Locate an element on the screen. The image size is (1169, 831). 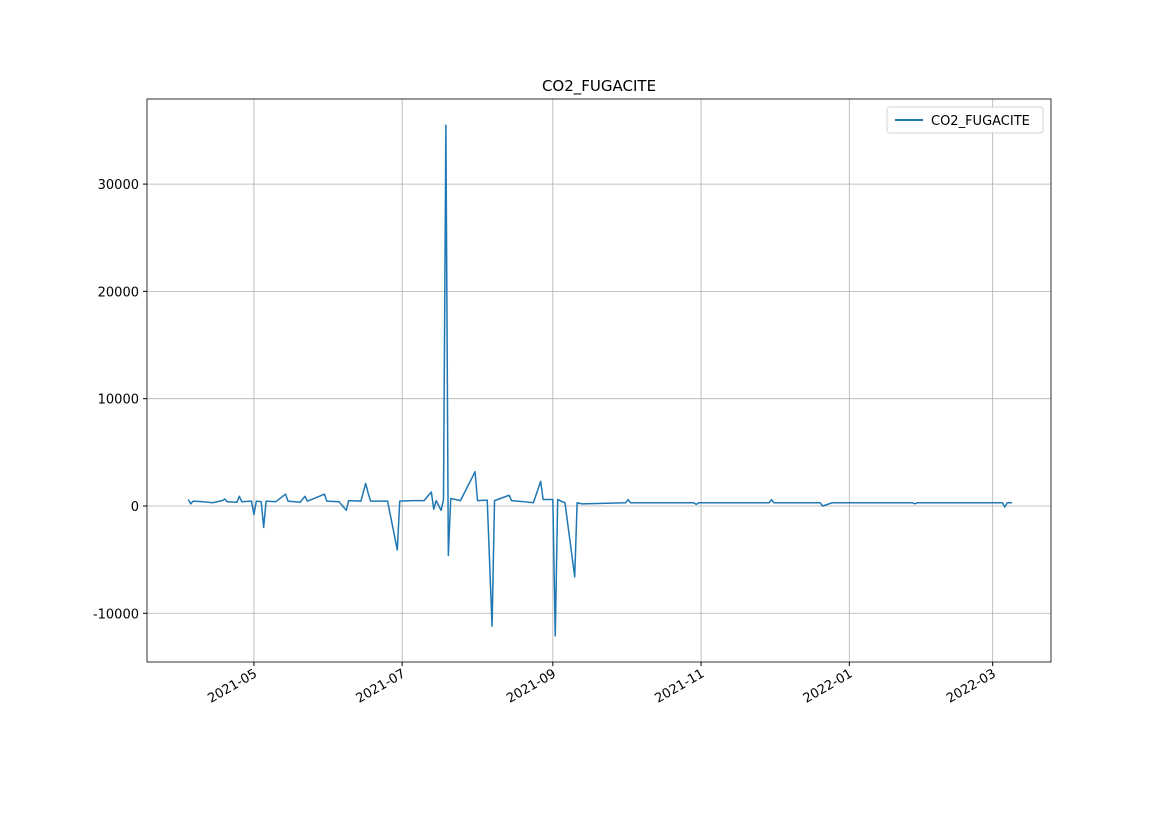
y-tick-label: -10000 is located at coordinates (116, 614).